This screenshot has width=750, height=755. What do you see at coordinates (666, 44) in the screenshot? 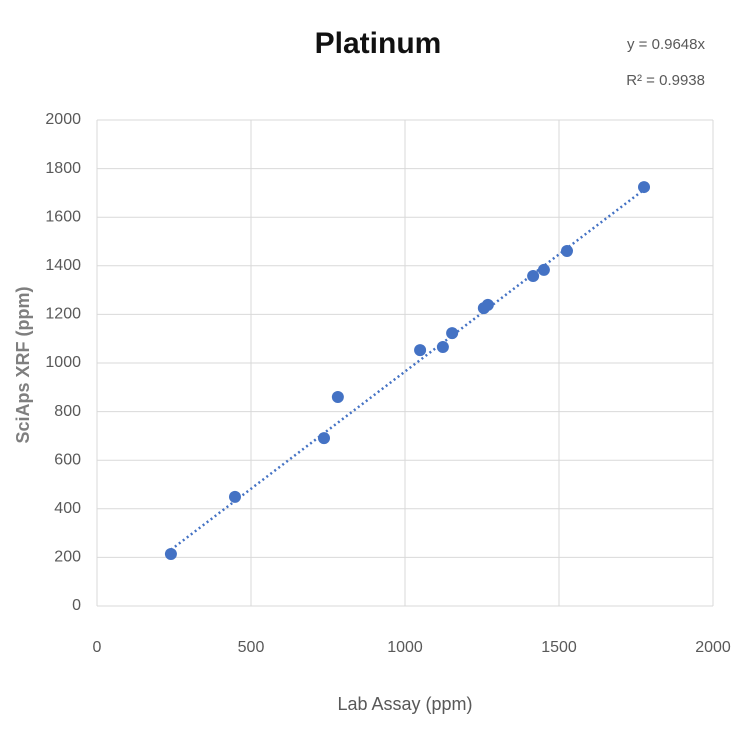
I see `trend-equation: y = 0.9648x` at bounding box center [666, 44].